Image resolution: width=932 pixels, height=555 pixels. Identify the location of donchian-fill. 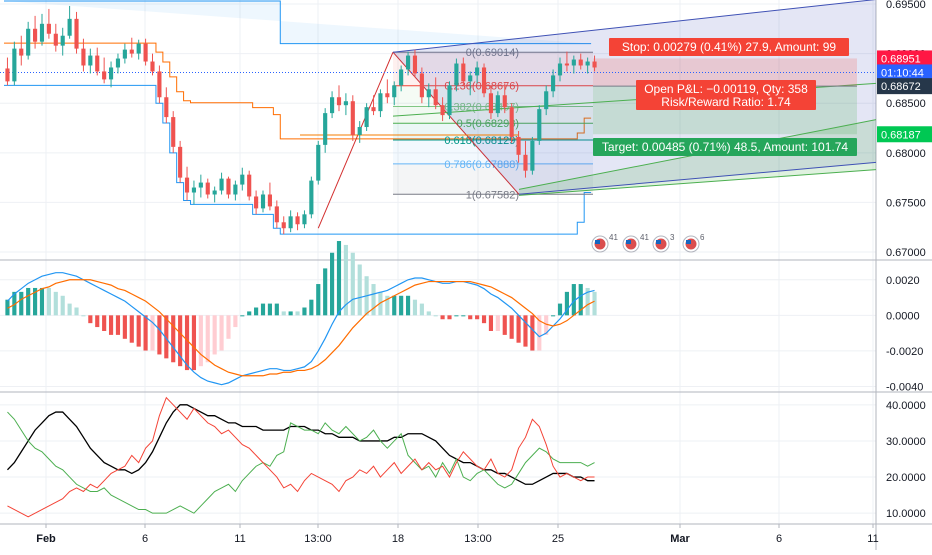
(298, 22).